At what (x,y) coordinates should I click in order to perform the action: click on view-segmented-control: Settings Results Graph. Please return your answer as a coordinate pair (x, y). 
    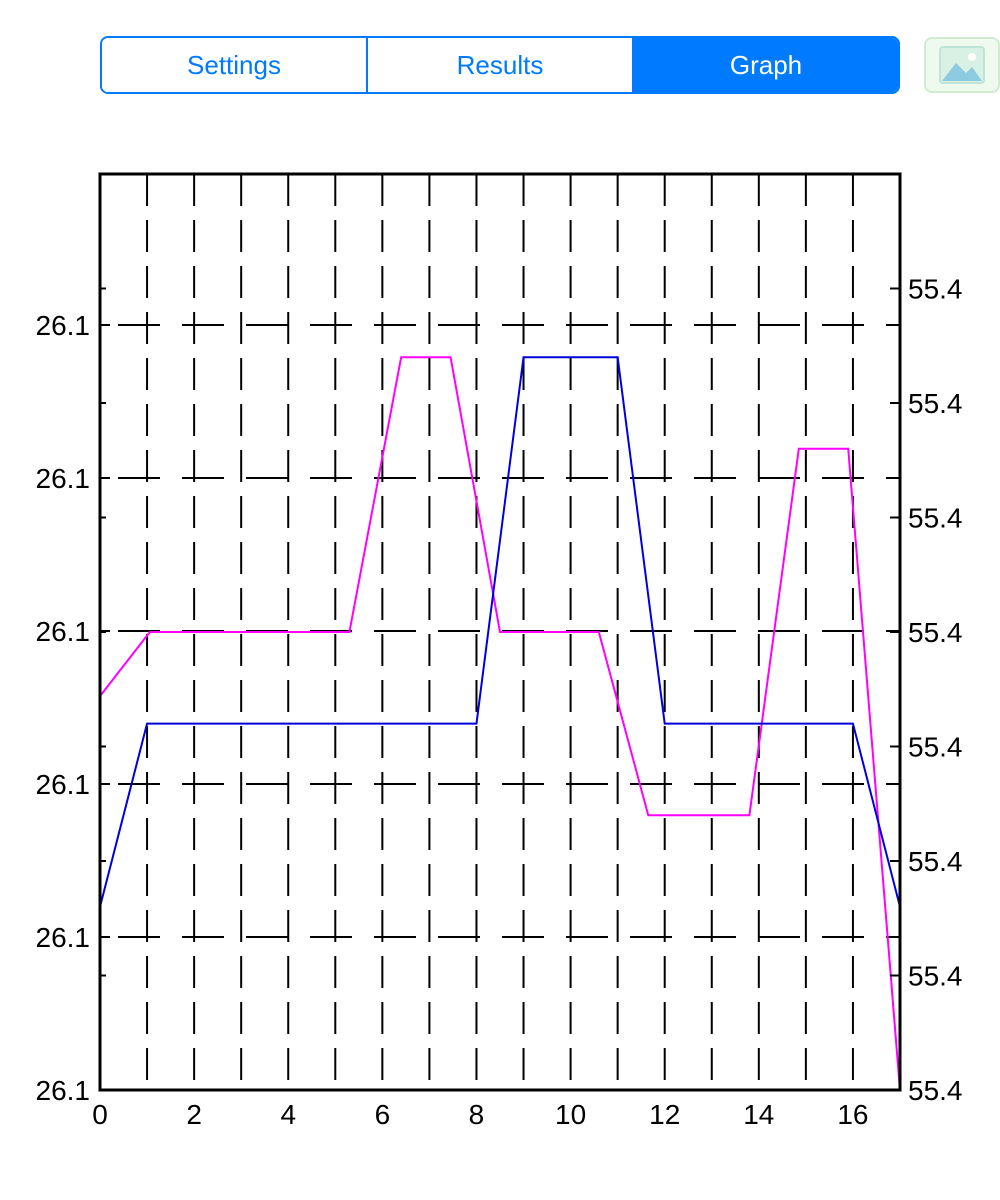
    Looking at the image, I should click on (500, 65).